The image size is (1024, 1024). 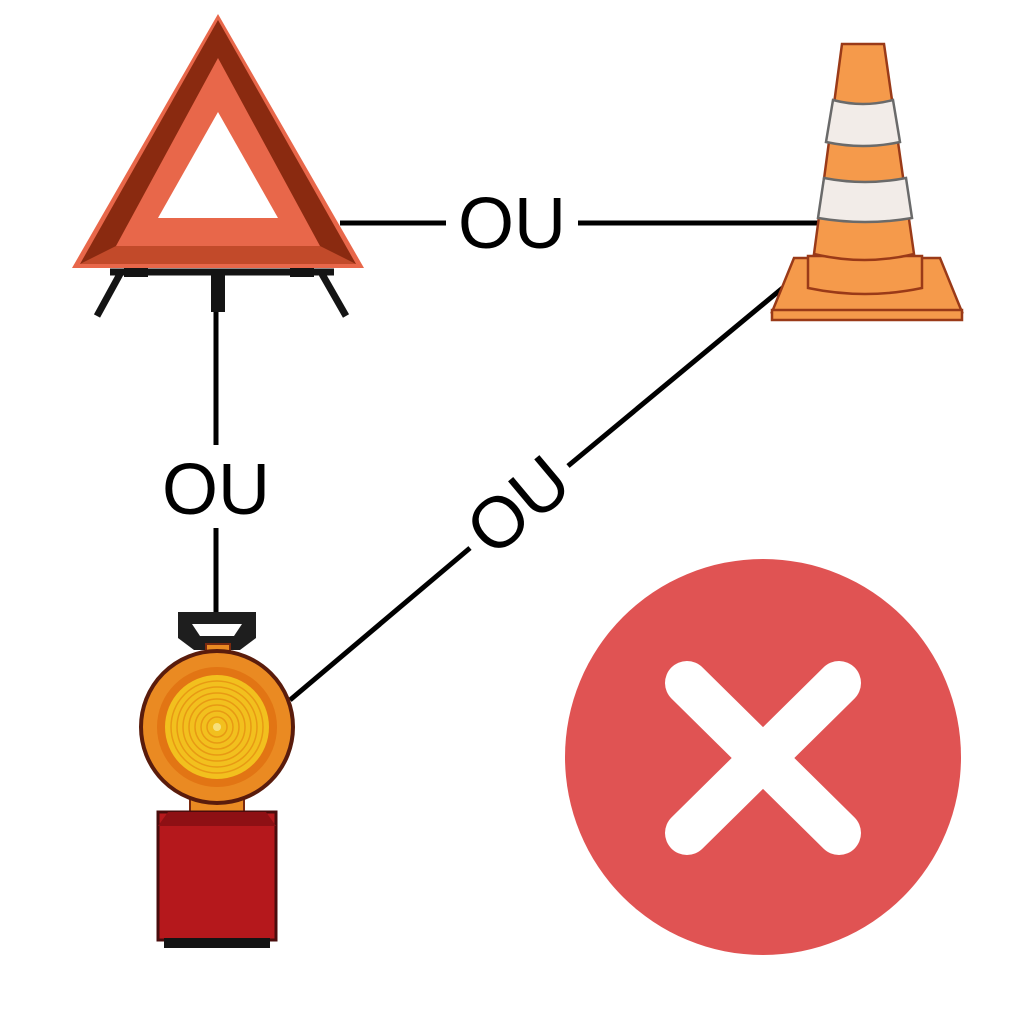 I want to click on connector-label-cone-lamp: OU, so click(x=519, y=505).